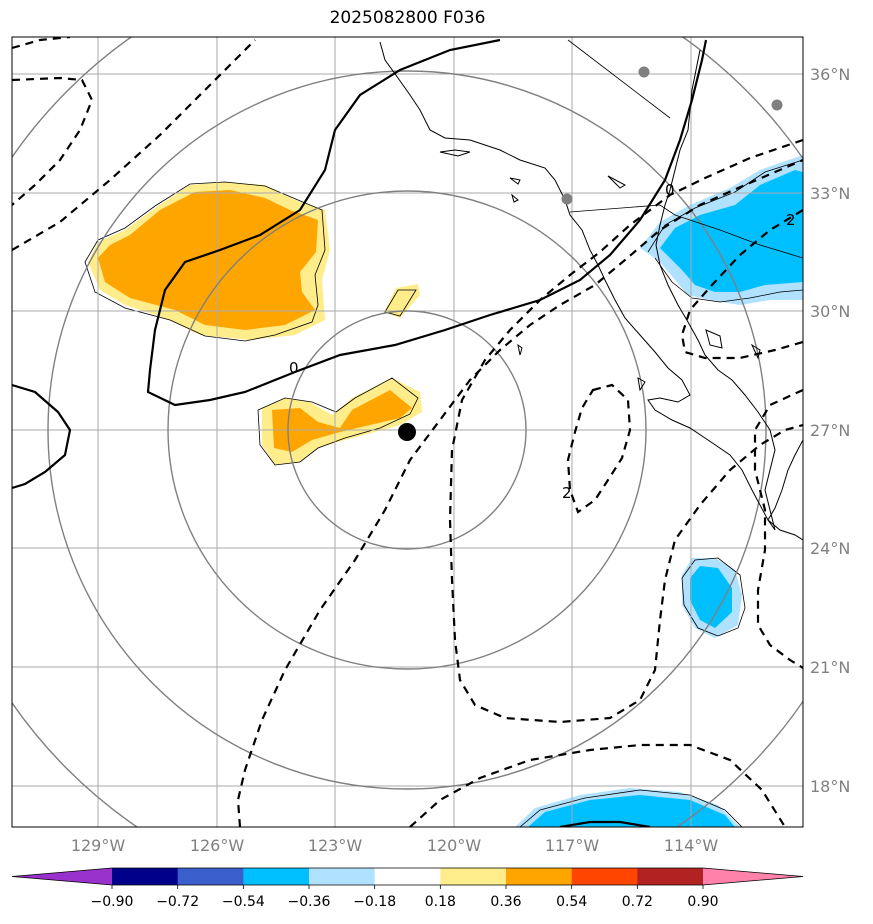  I want to click on coastline-mainland-mexico, so click(785, 490).